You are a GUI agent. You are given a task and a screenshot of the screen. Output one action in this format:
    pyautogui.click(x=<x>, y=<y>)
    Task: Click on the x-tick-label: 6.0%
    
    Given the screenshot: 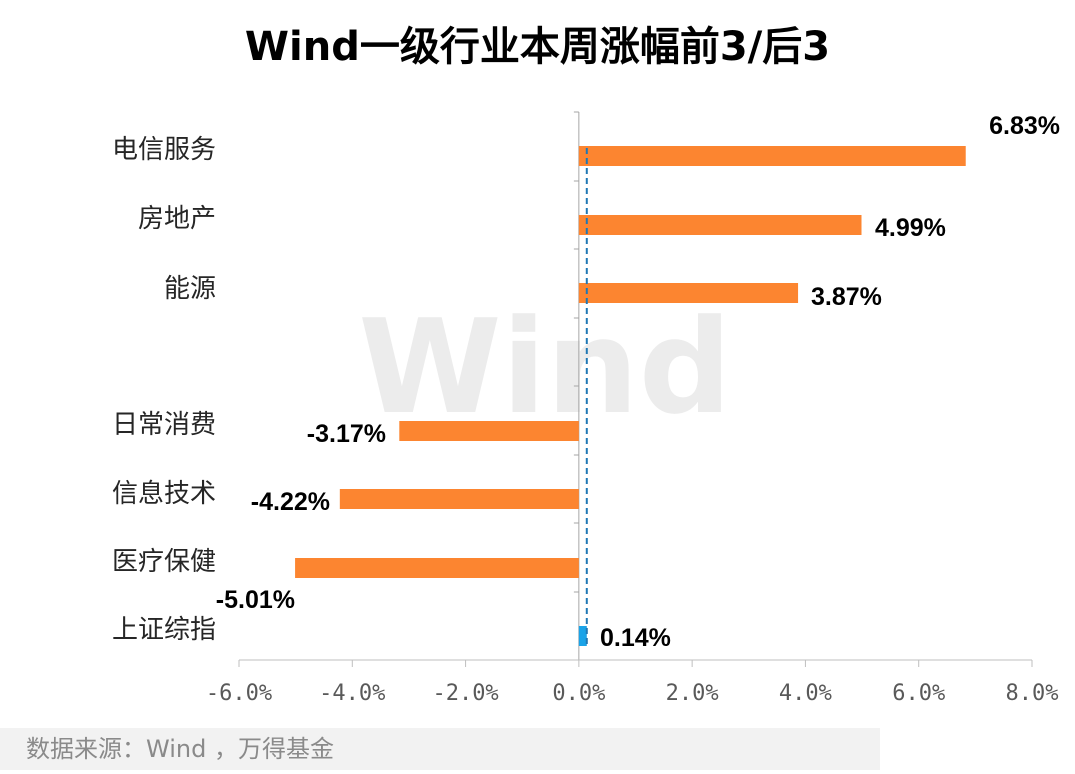 What is the action you would take?
    pyautogui.click(x=918, y=693)
    